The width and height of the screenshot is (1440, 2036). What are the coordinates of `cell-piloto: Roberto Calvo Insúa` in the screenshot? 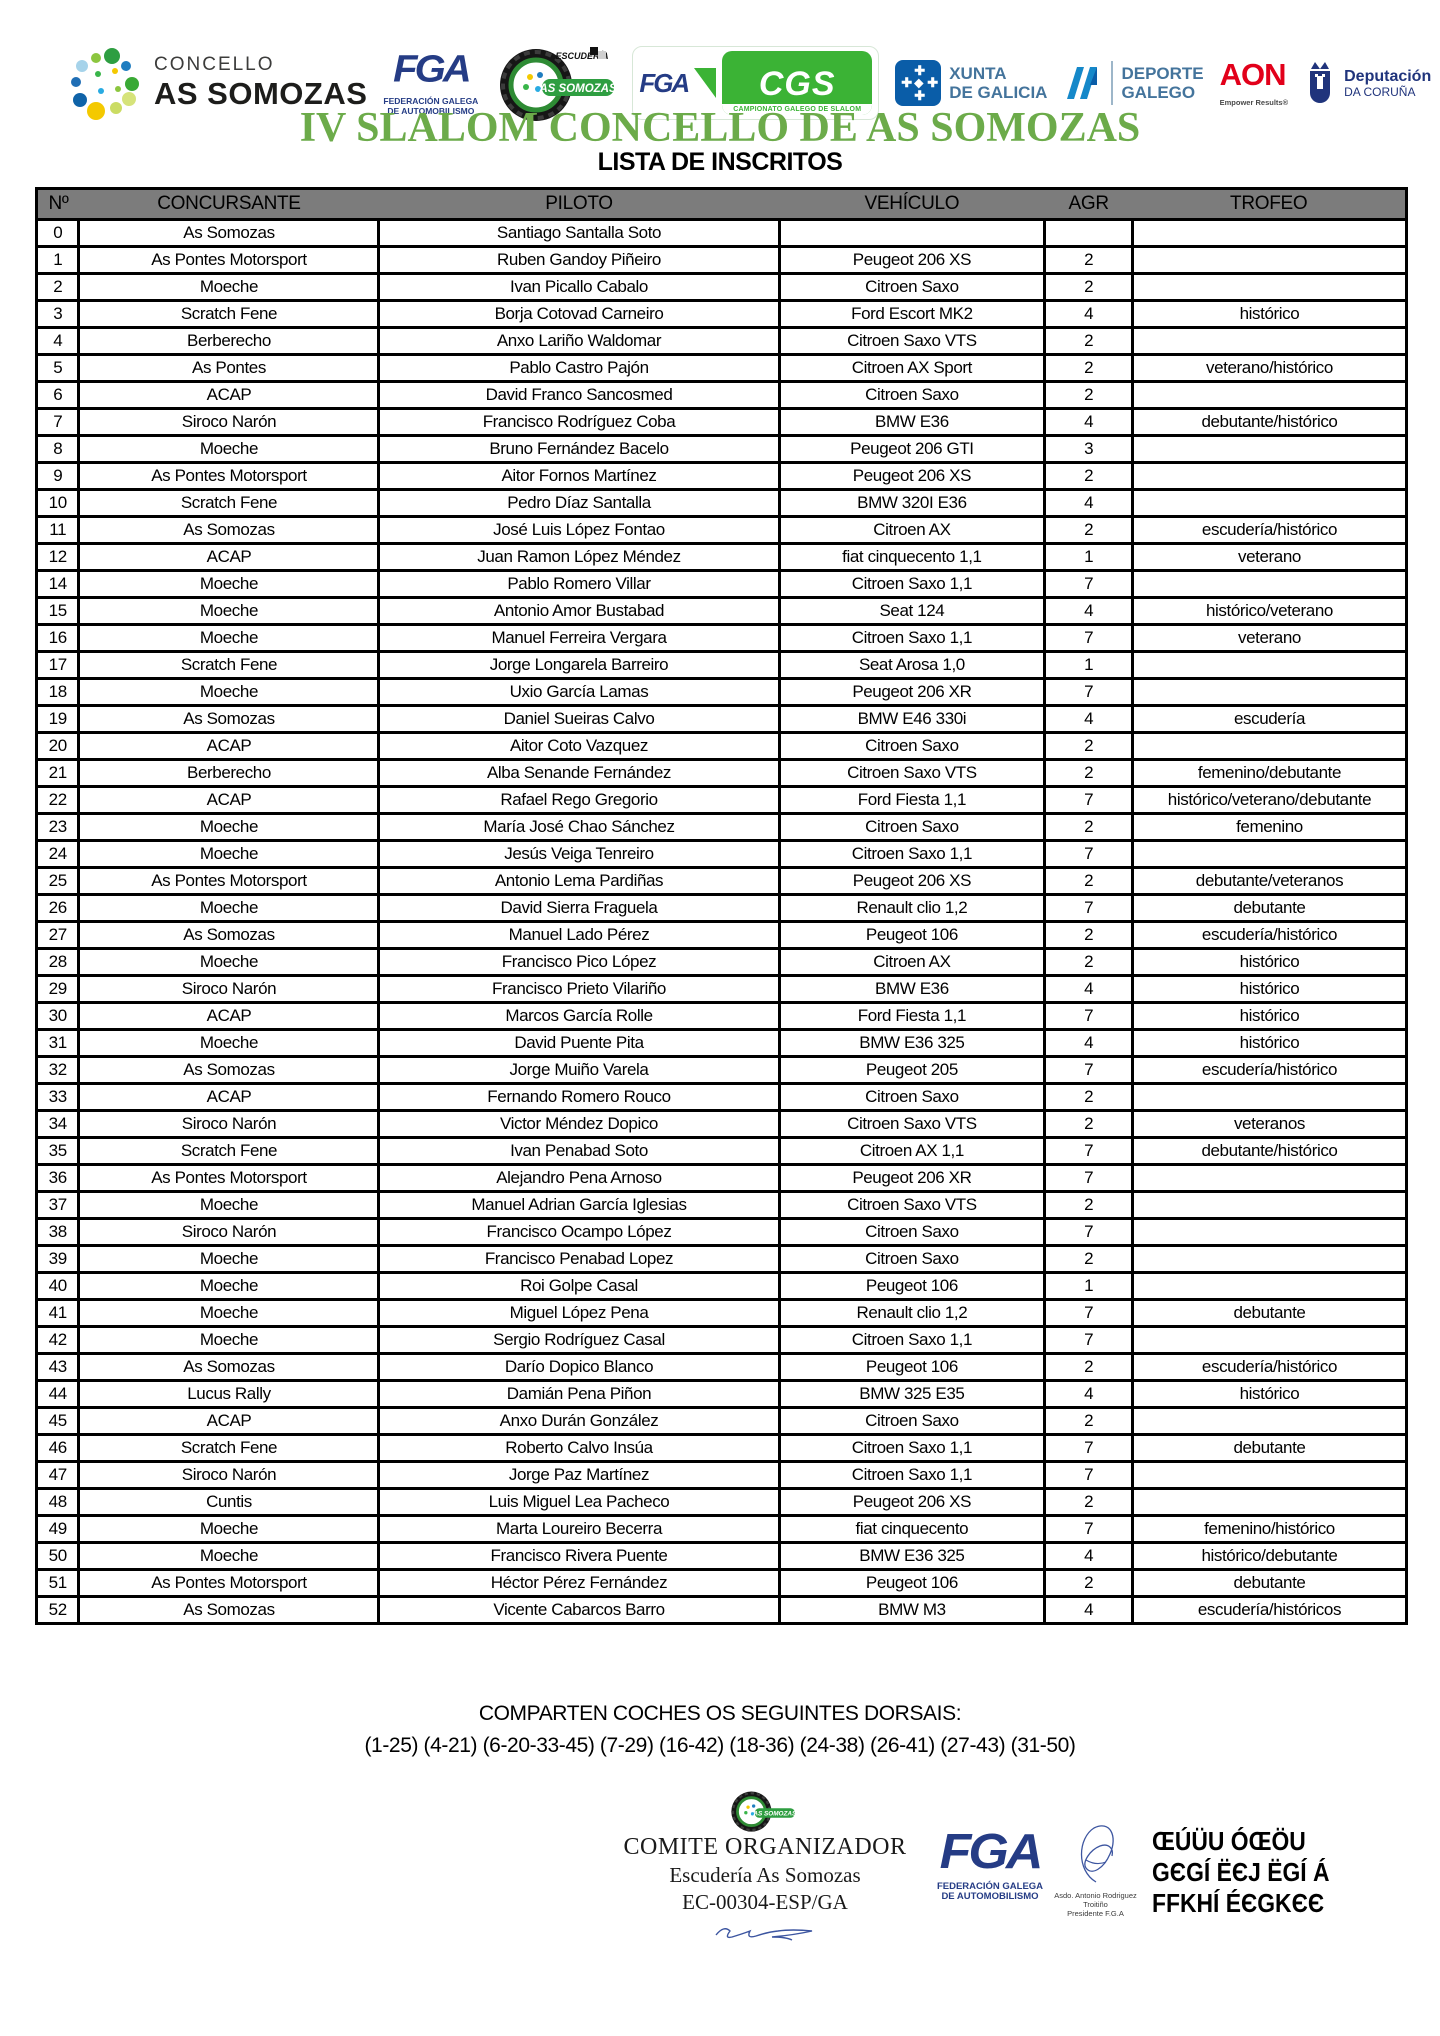 It's located at (579, 1448).